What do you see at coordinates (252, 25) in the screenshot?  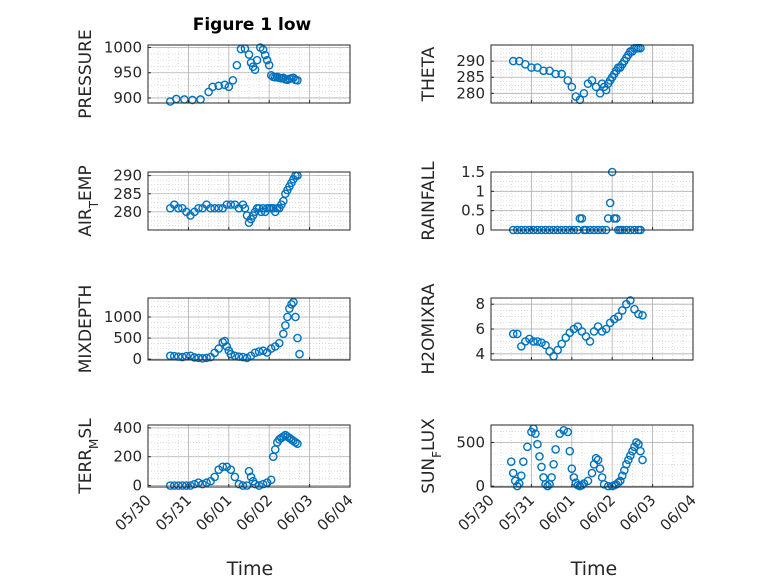 I see `figure-title: Figure 1 low` at bounding box center [252, 25].